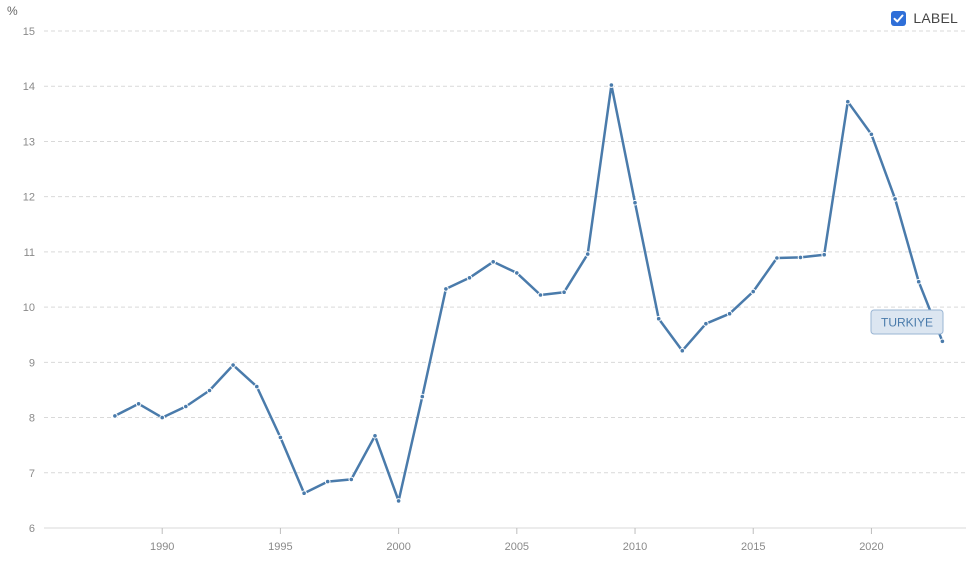 The image size is (974, 580). Describe the element at coordinates (32, 363) in the screenshot. I see `y-tick-label: 9` at that location.